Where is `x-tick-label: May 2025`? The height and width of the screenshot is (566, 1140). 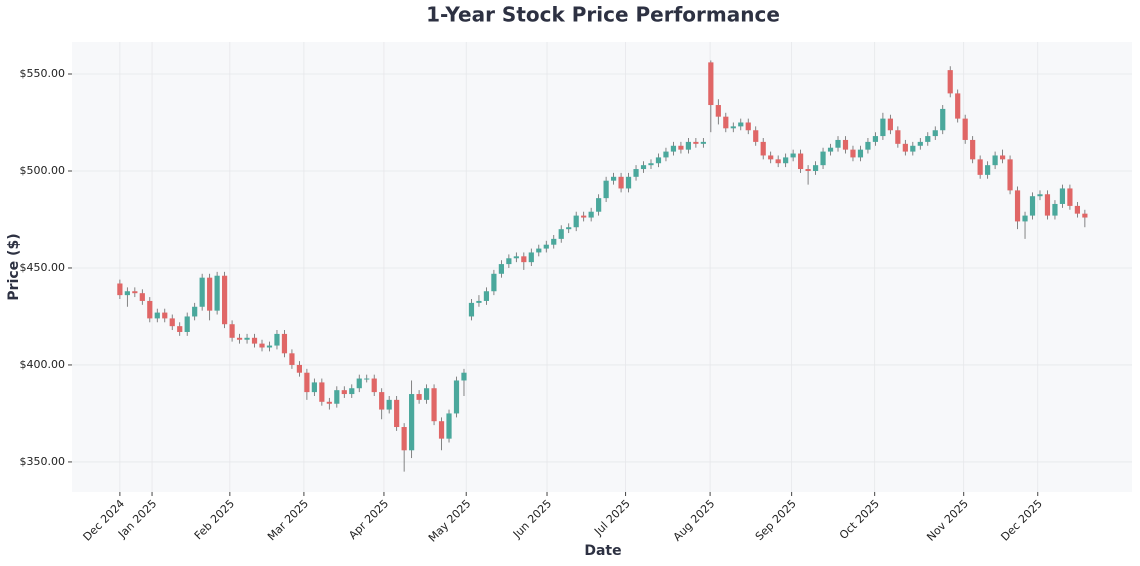
x-tick-label: May 2025 is located at coordinates (450, 521).